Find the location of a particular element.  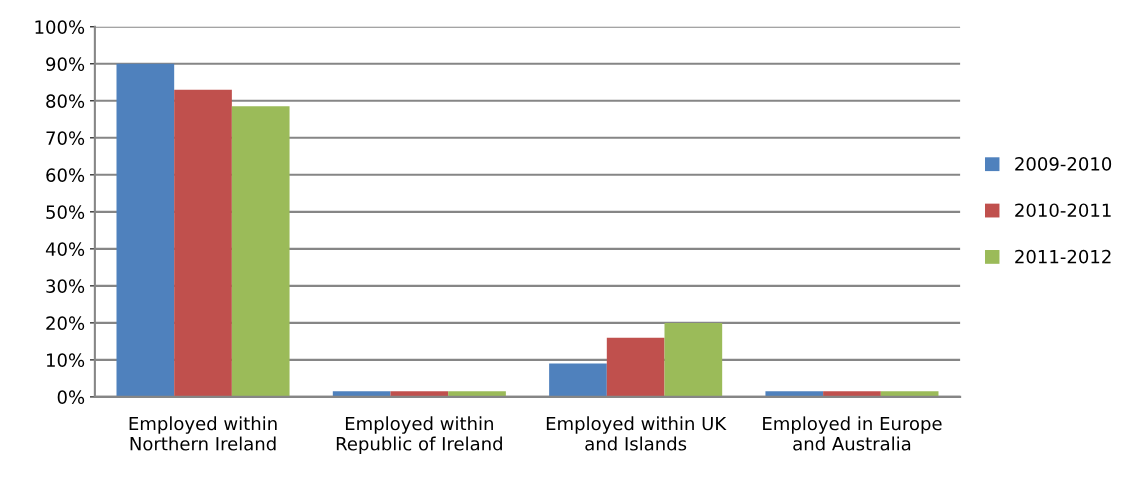

y-tick-label: 20% is located at coordinates (65, 323).